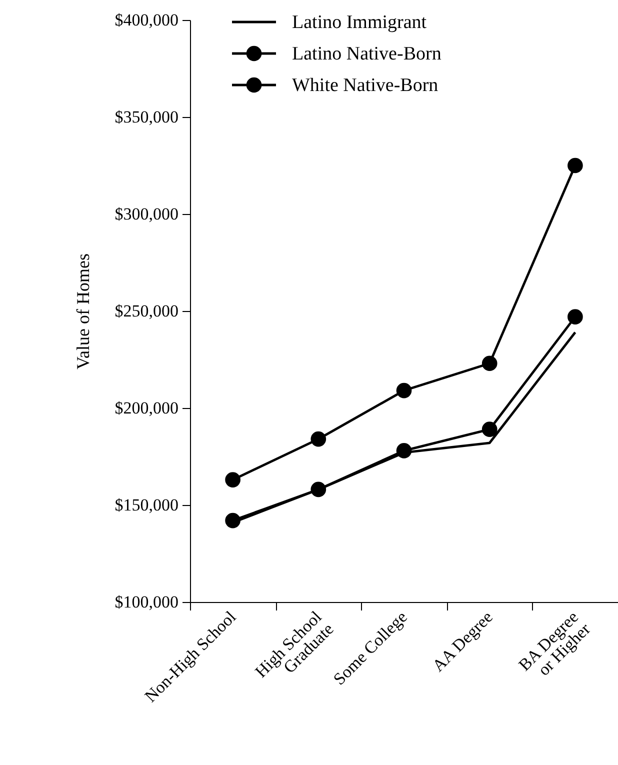  What do you see at coordinates (146, 20) in the screenshot?
I see `y-tick-label: $400,000` at bounding box center [146, 20].